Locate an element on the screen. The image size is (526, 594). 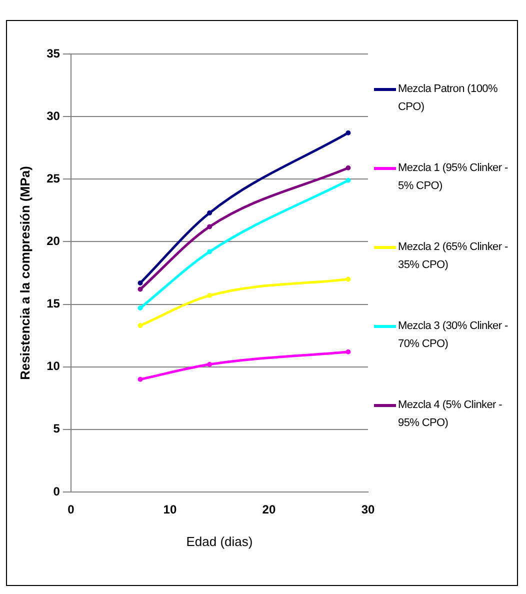
y-tick-label: 35 is located at coordinates (53, 53).